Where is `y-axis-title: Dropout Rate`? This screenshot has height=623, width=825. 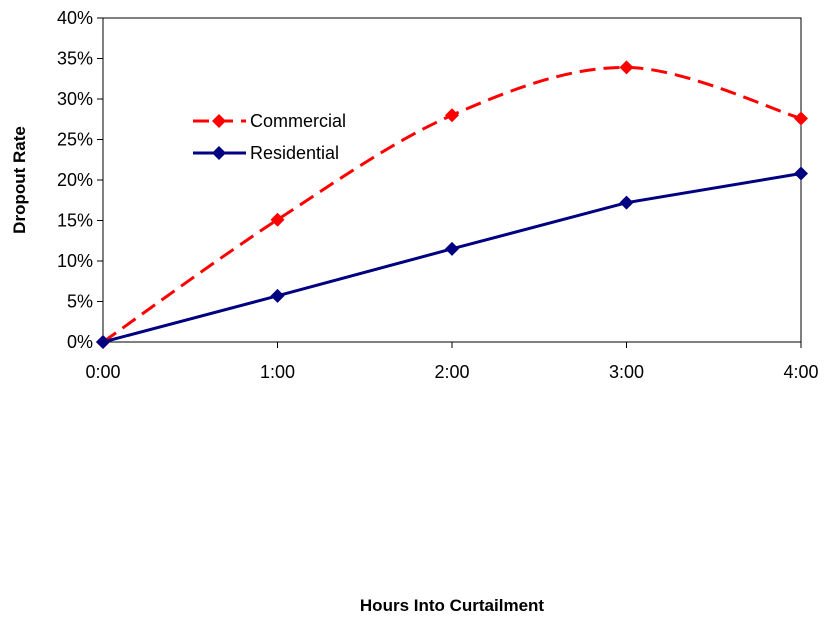 y-axis-title: Dropout Rate is located at coordinates (19, 180).